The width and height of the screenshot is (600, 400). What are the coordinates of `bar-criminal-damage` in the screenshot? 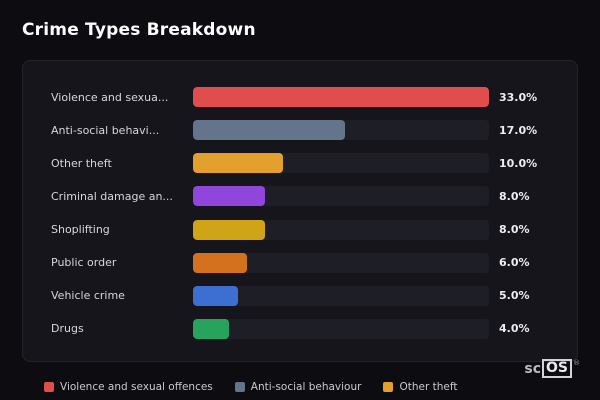 It's located at (229, 196).